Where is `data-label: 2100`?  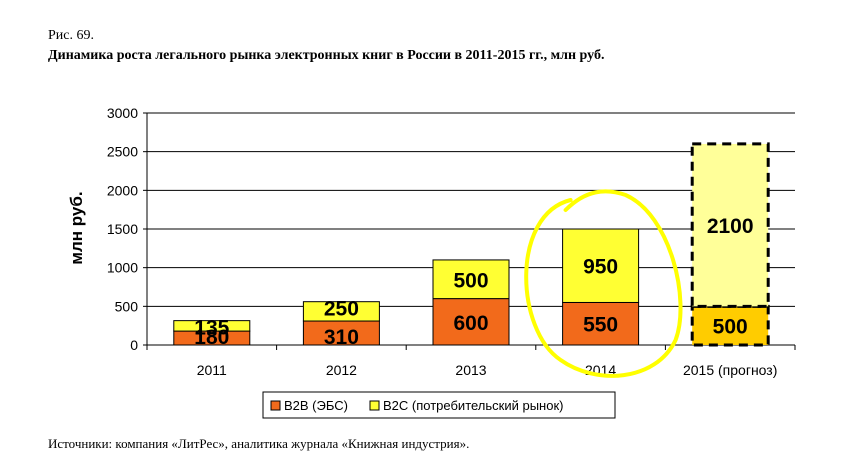
data-label: 2100 is located at coordinates (730, 226).